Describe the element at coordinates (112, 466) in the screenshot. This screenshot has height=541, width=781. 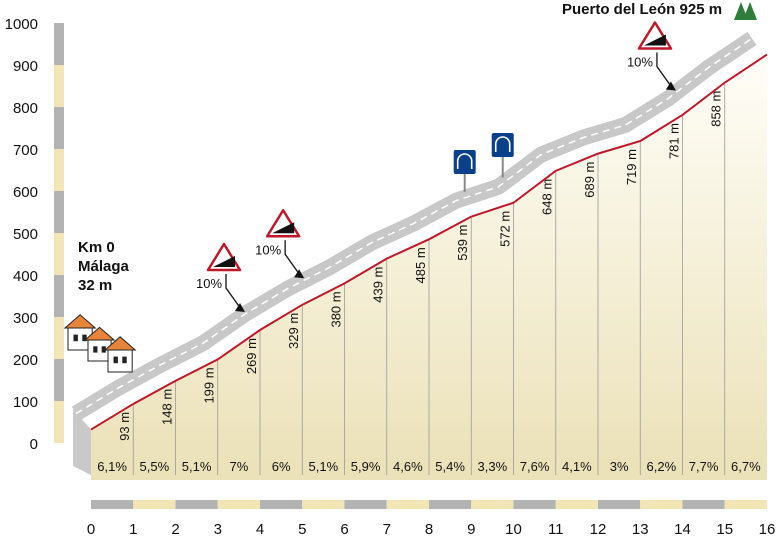
I see `gradient-label: 6,1%` at that location.